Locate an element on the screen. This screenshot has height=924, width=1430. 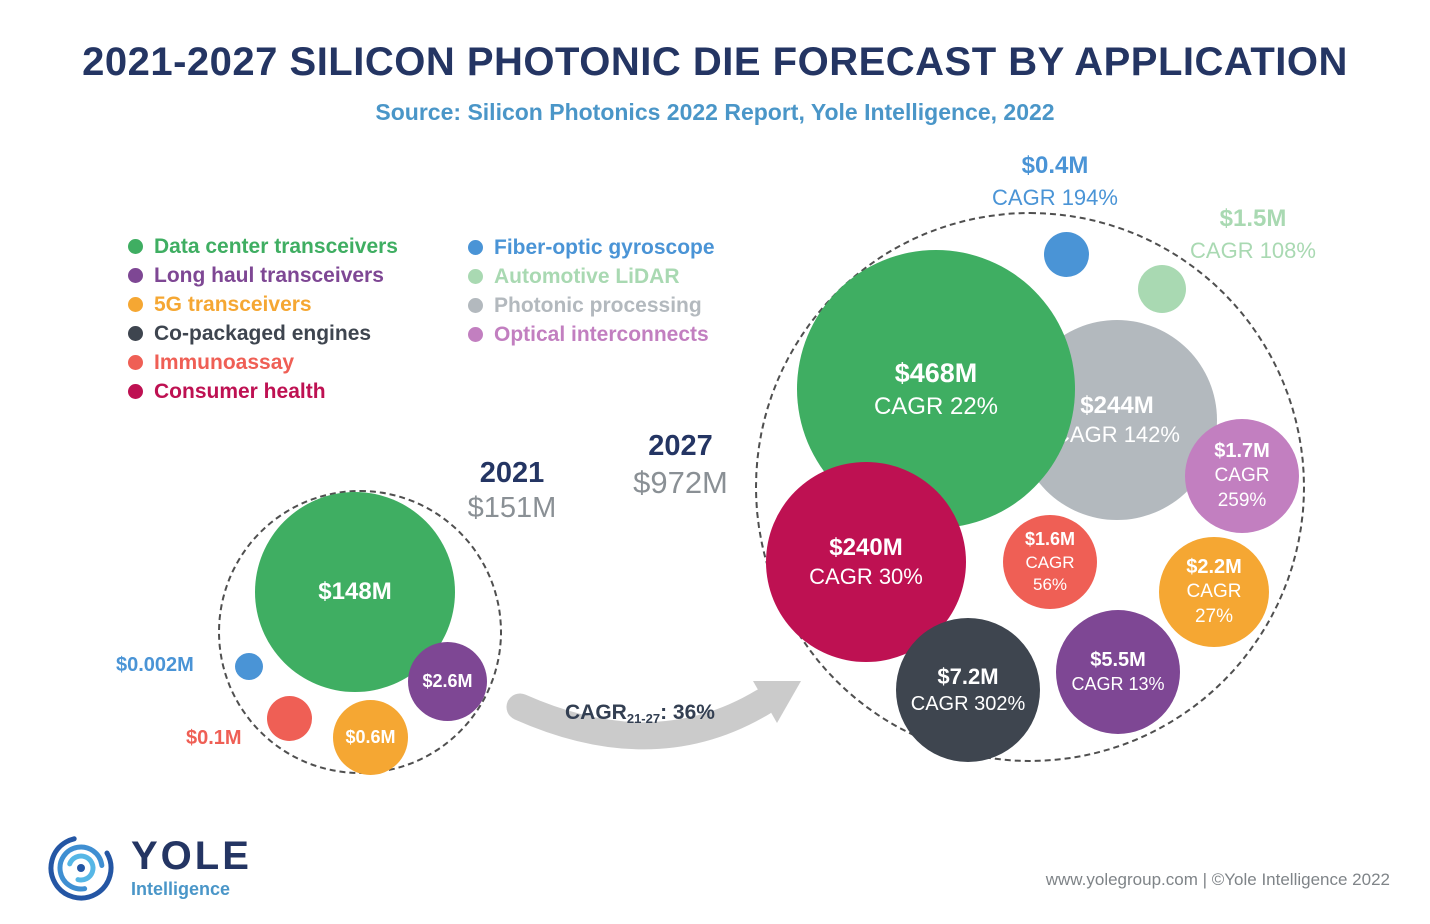
bubble-2021-long-haul-transceivers: $2.6M is located at coordinates (447, 681).